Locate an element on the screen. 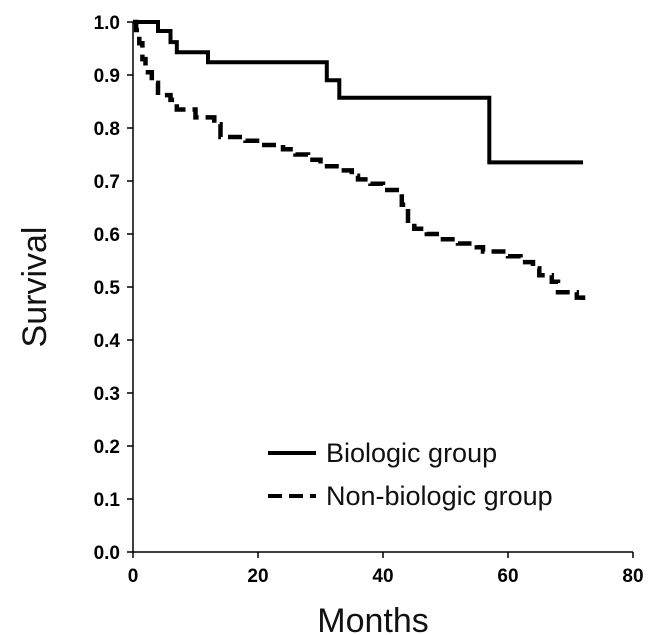  y-tick-label: 0.6 is located at coordinates (107, 235).